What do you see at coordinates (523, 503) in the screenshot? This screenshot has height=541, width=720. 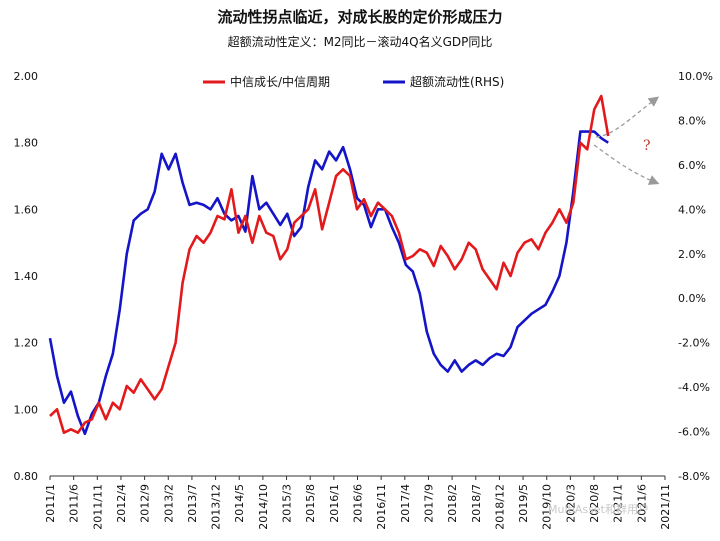 I see `x-tick-label: 2019/5` at bounding box center [523, 503].